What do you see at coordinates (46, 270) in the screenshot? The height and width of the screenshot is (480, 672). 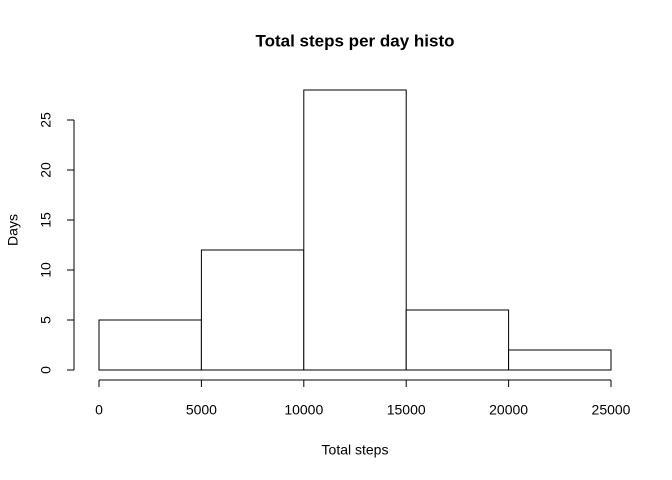 I see `y-tick-label: 10` at bounding box center [46, 270].